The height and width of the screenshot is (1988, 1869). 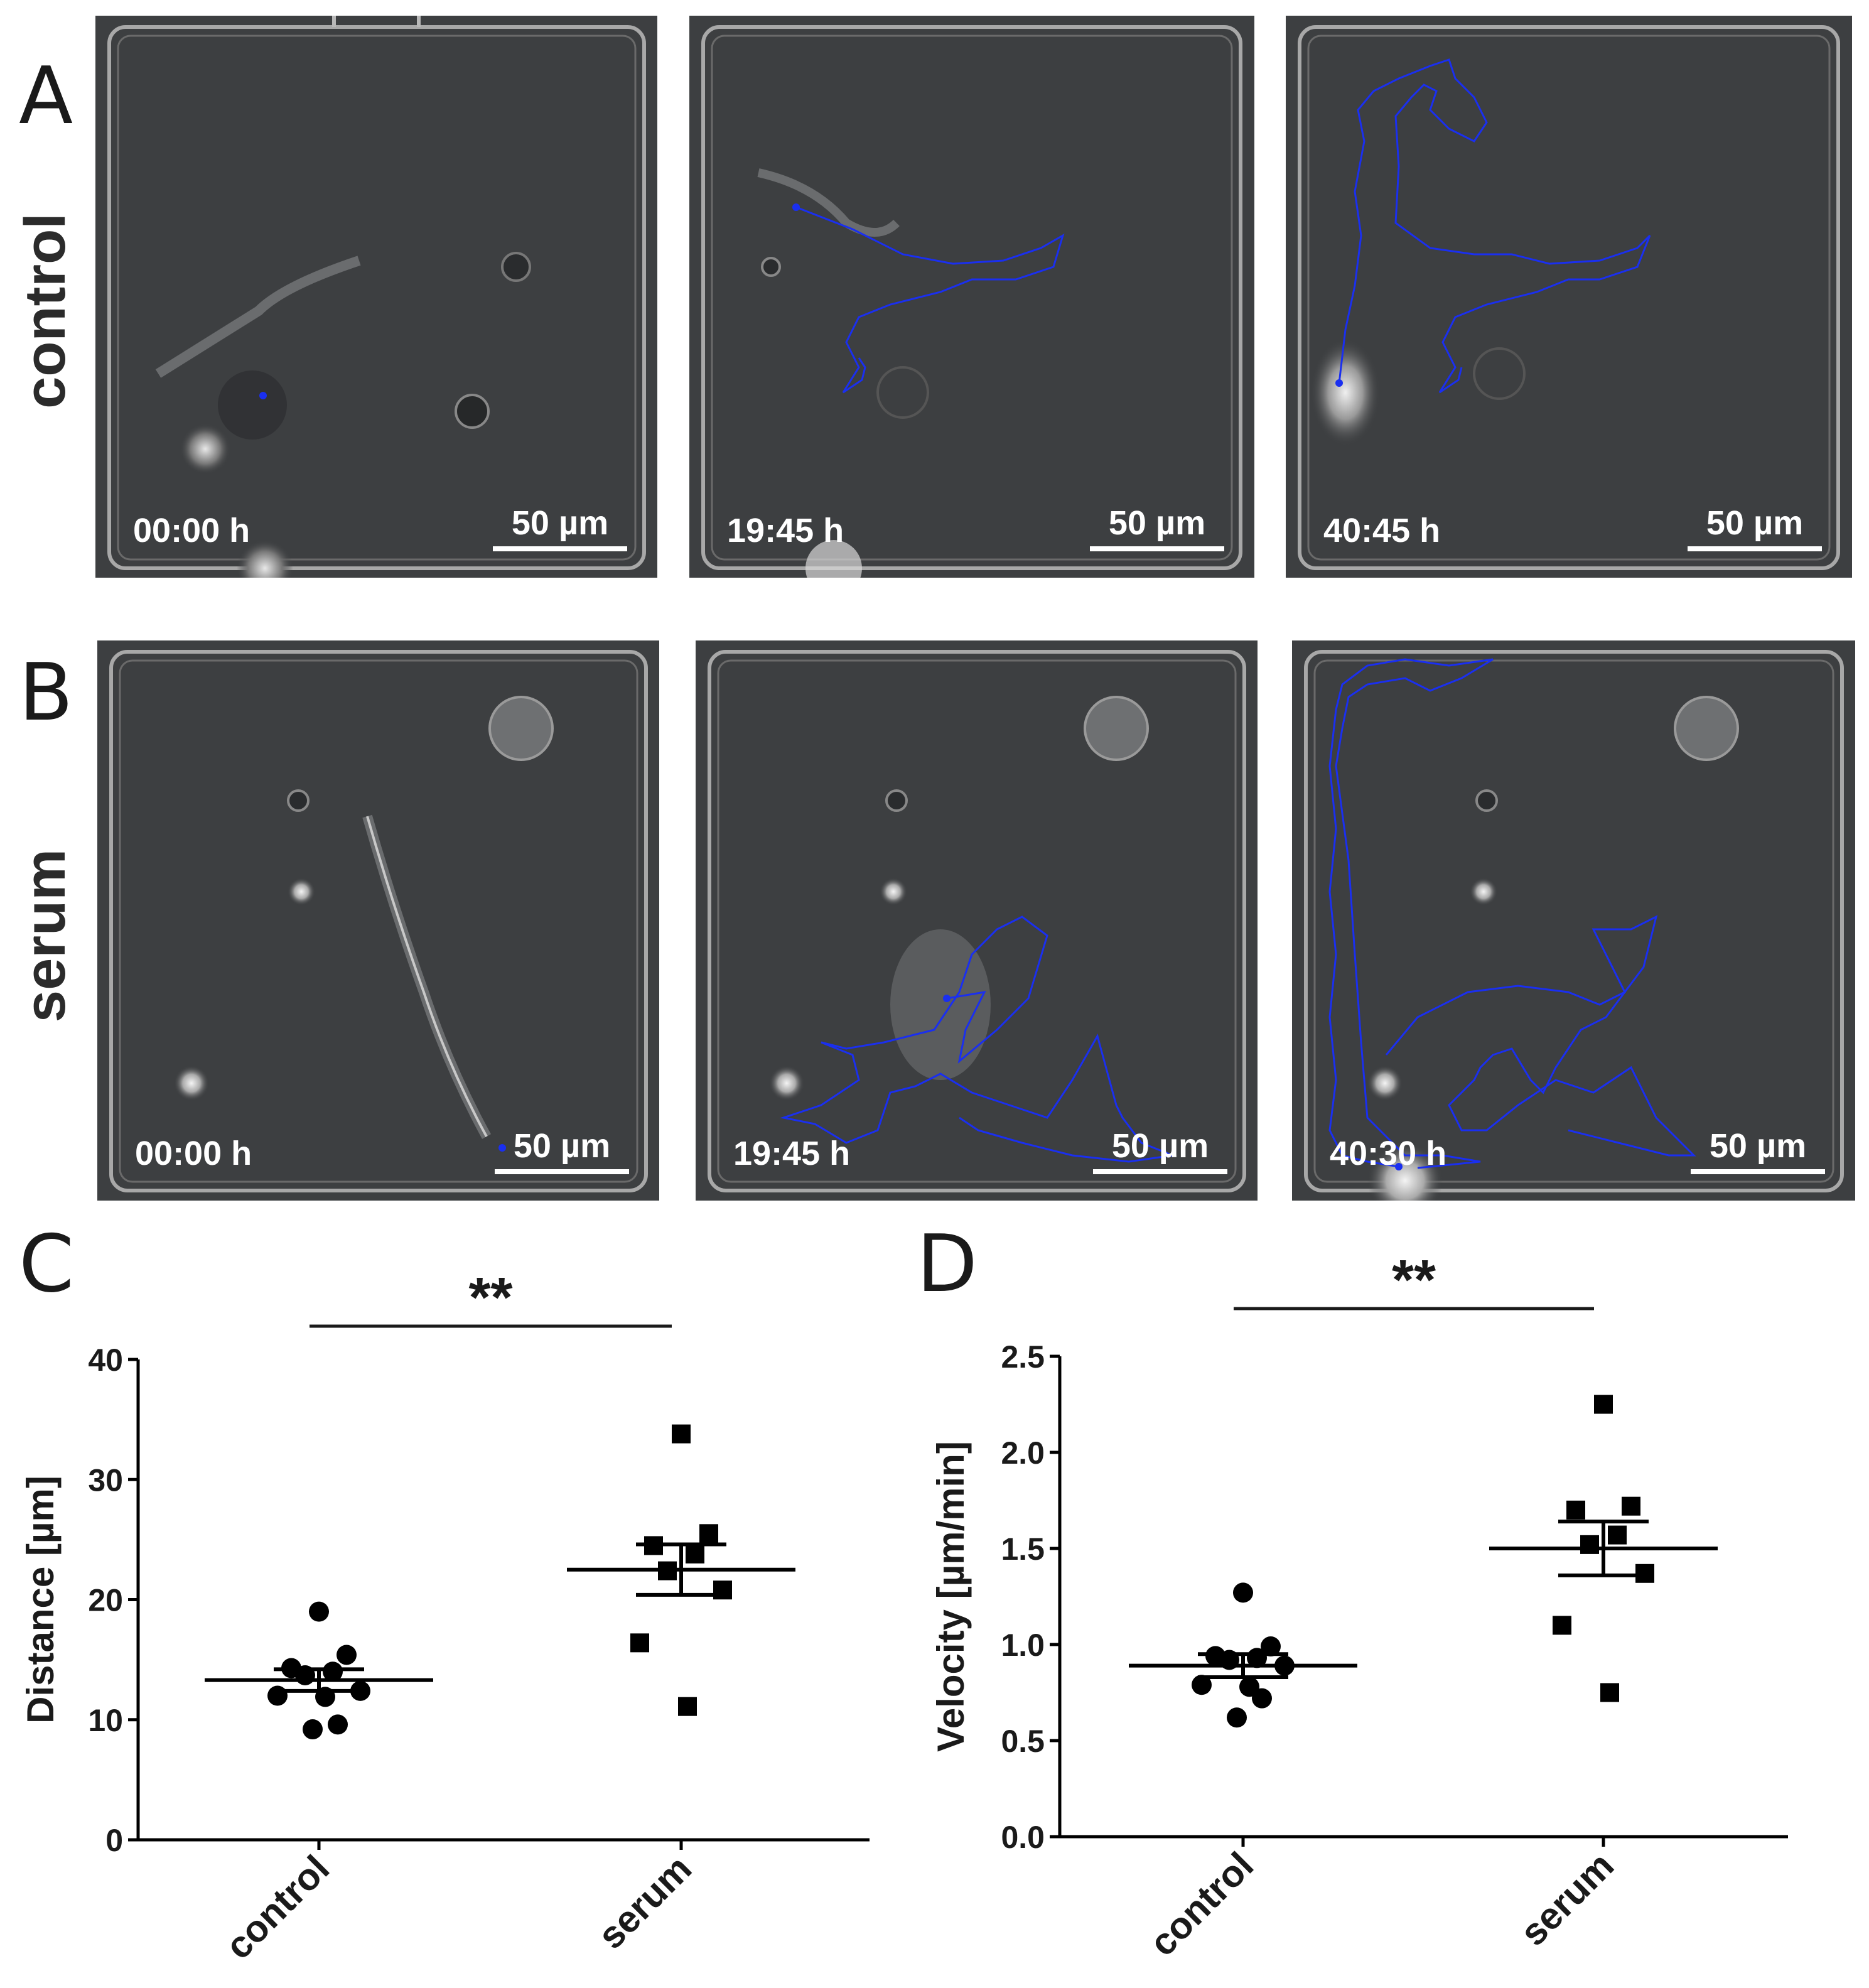 What do you see at coordinates (106, 1600) in the screenshot?
I see `y-tick-label: 20` at bounding box center [106, 1600].